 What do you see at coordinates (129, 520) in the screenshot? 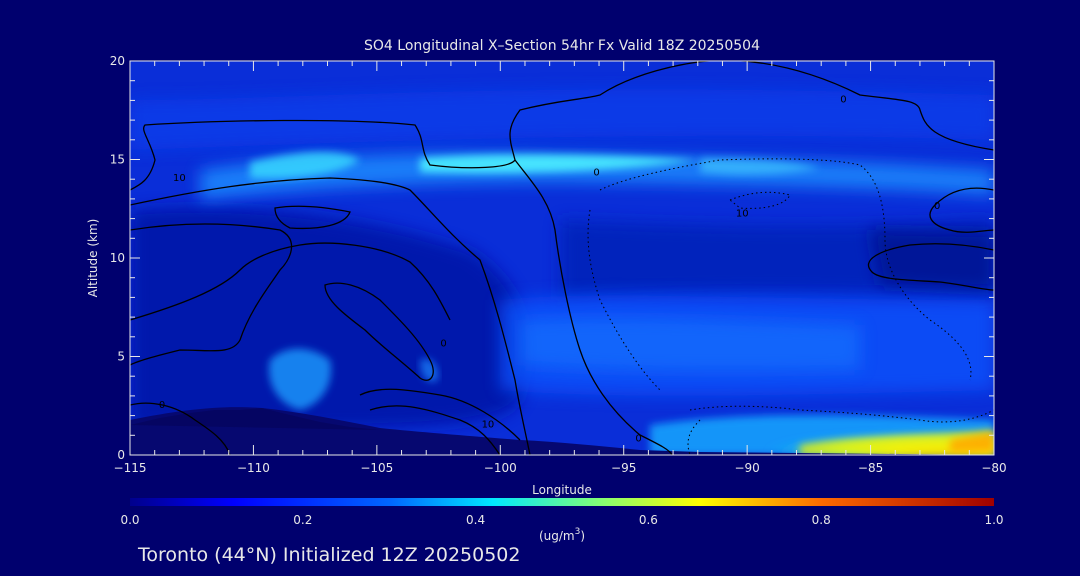
I see `colorbar-tick-label: 0.0` at bounding box center [129, 520].